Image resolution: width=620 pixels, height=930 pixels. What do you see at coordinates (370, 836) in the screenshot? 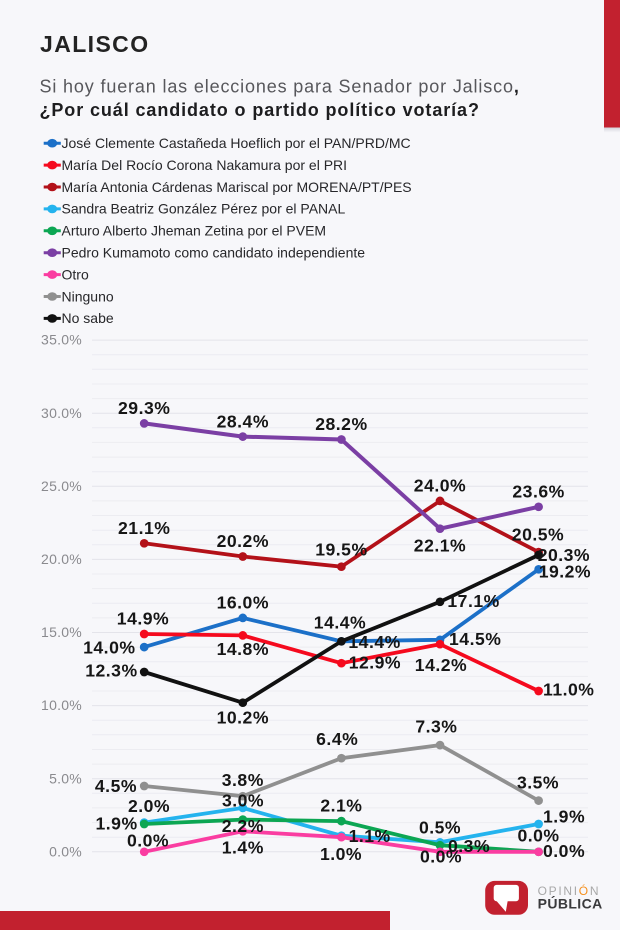
I see `svg-text: 1.1%` at bounding box center [370, 836].